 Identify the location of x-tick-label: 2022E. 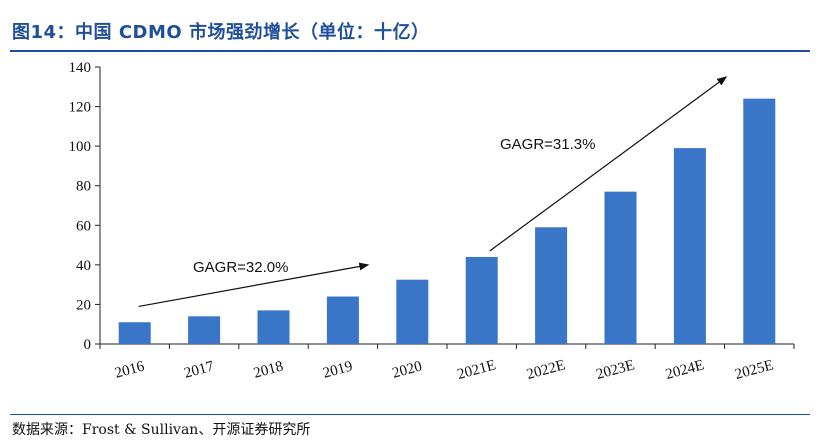
(546, 370).